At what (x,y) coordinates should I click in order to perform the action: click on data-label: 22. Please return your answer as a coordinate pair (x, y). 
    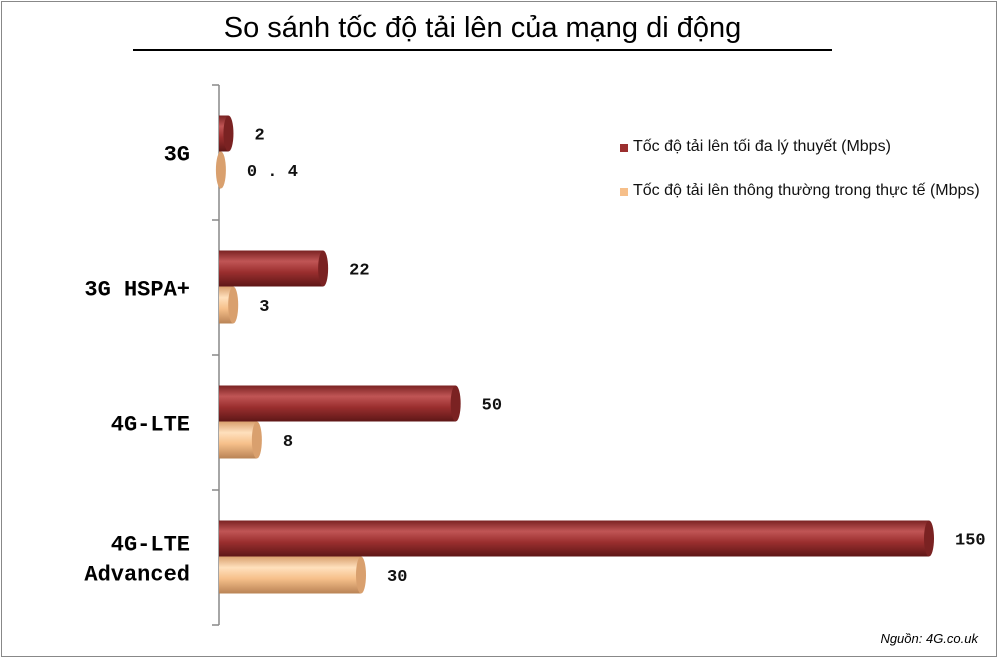
    Looking at the image, I should click on (359, 271).